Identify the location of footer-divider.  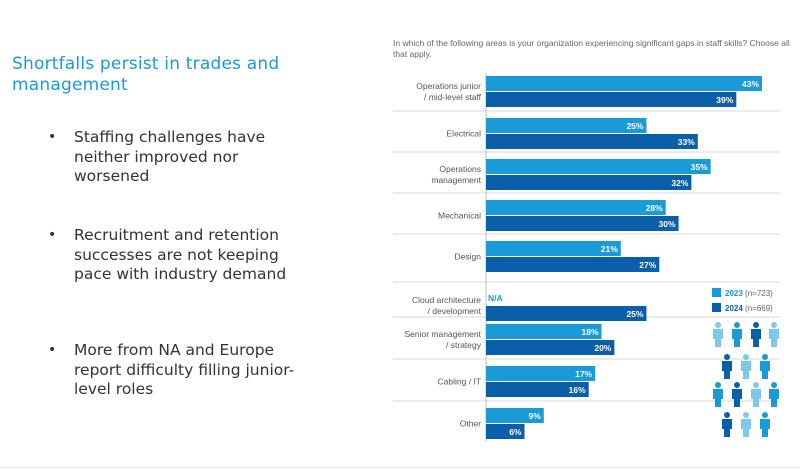
(400, 467).